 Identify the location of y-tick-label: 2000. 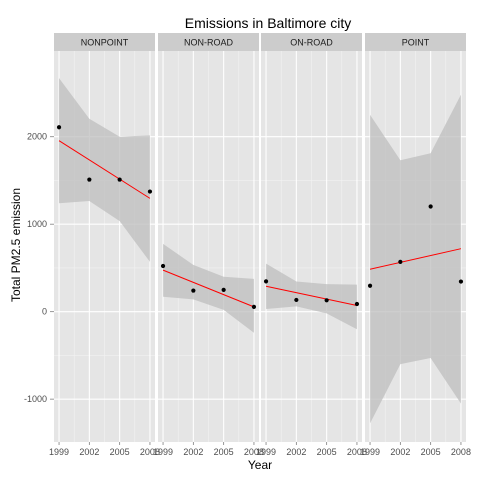
(37, 137).